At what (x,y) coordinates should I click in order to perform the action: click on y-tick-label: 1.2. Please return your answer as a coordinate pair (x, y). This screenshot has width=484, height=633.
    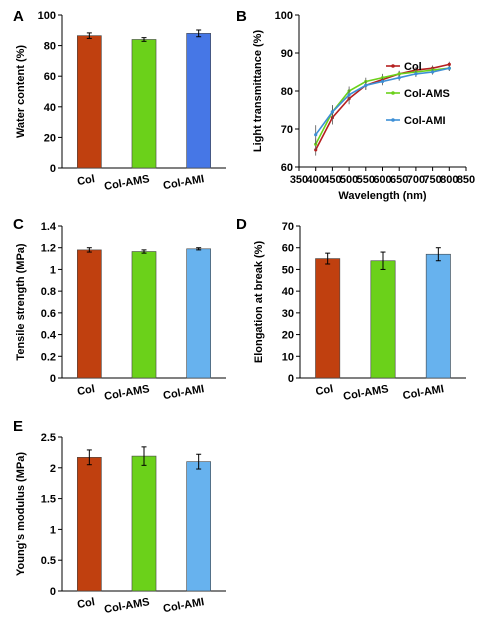
    Looking at the image, I should click on (48, 249).